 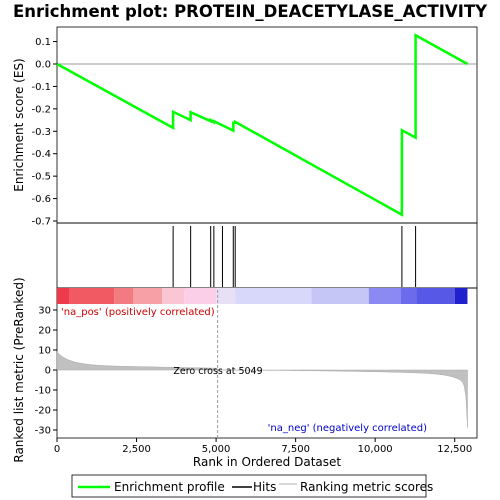 I want to click on es-y-axis-label: Enrichment score (ES), so click(x=19, y=124).